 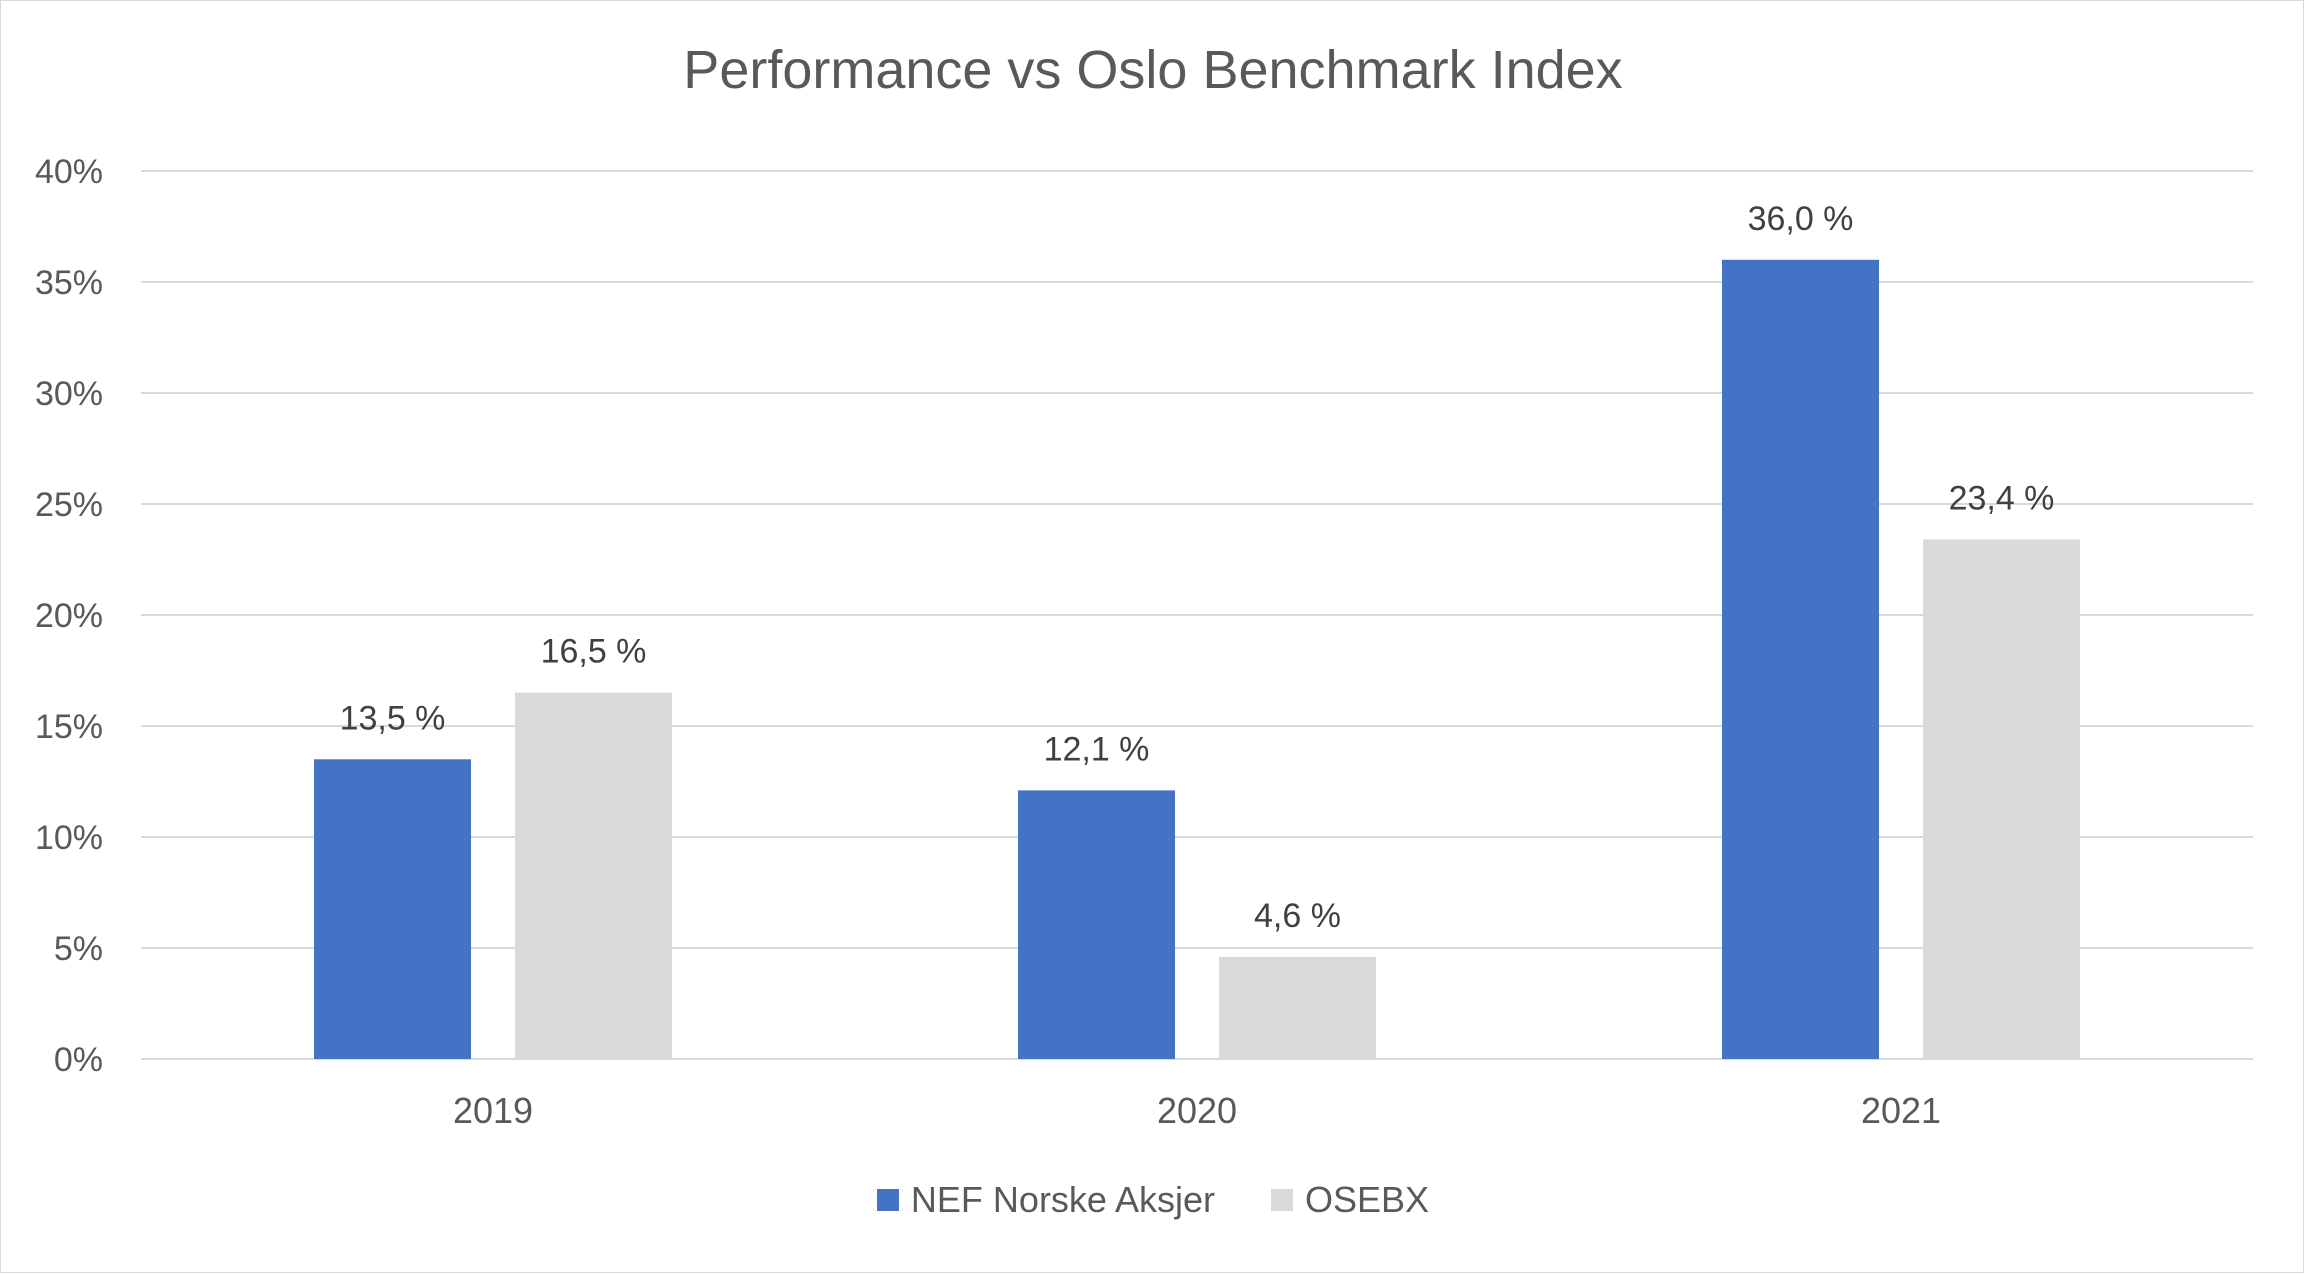 I want to click on legend-label-osebx: OSEBX, so click(x=1367, y=1199).